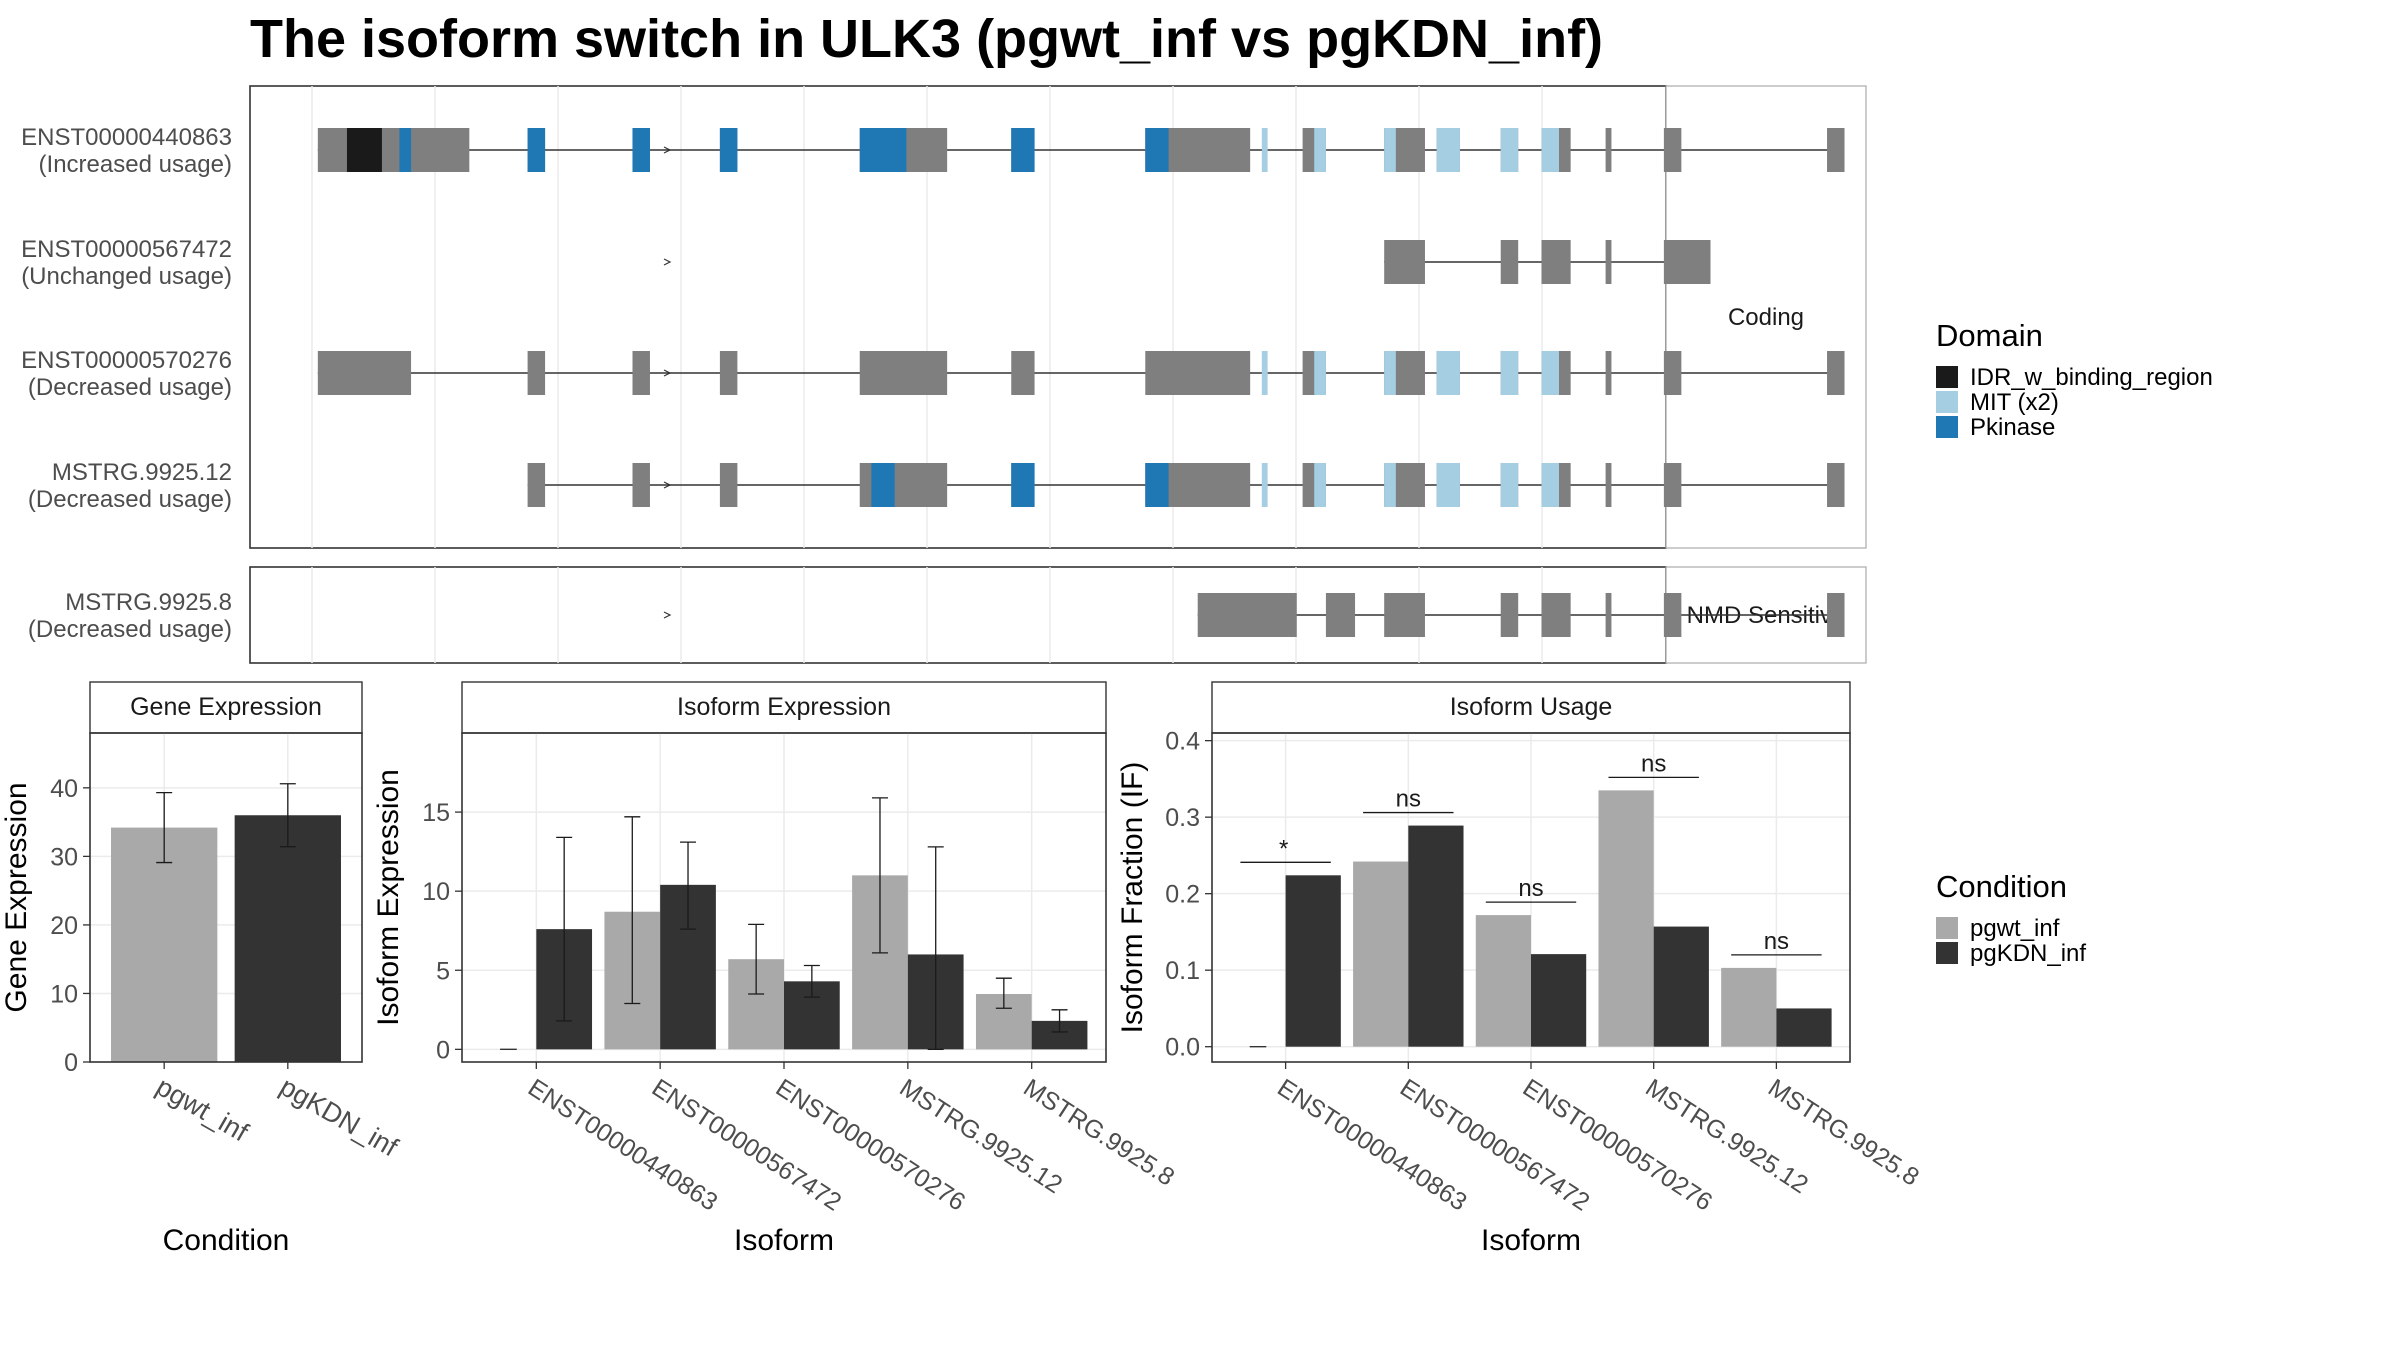 The image size is (2400, 1350). I want to click on domain-legend-title: Domain, so click(1989, 335).